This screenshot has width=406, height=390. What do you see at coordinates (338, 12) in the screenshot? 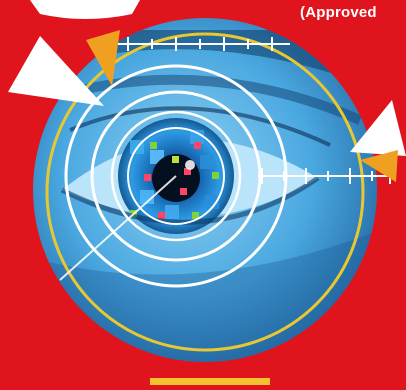
I see `approved-label: (Approved` at bounding box center [338, 12].